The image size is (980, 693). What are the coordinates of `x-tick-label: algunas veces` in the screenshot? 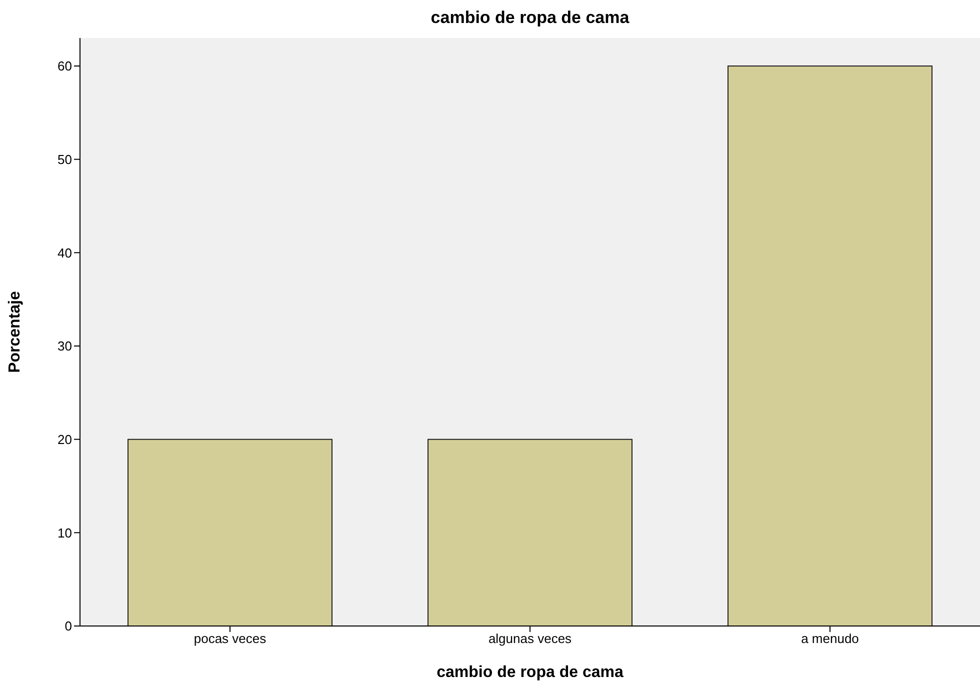 It's located at (530, 638).